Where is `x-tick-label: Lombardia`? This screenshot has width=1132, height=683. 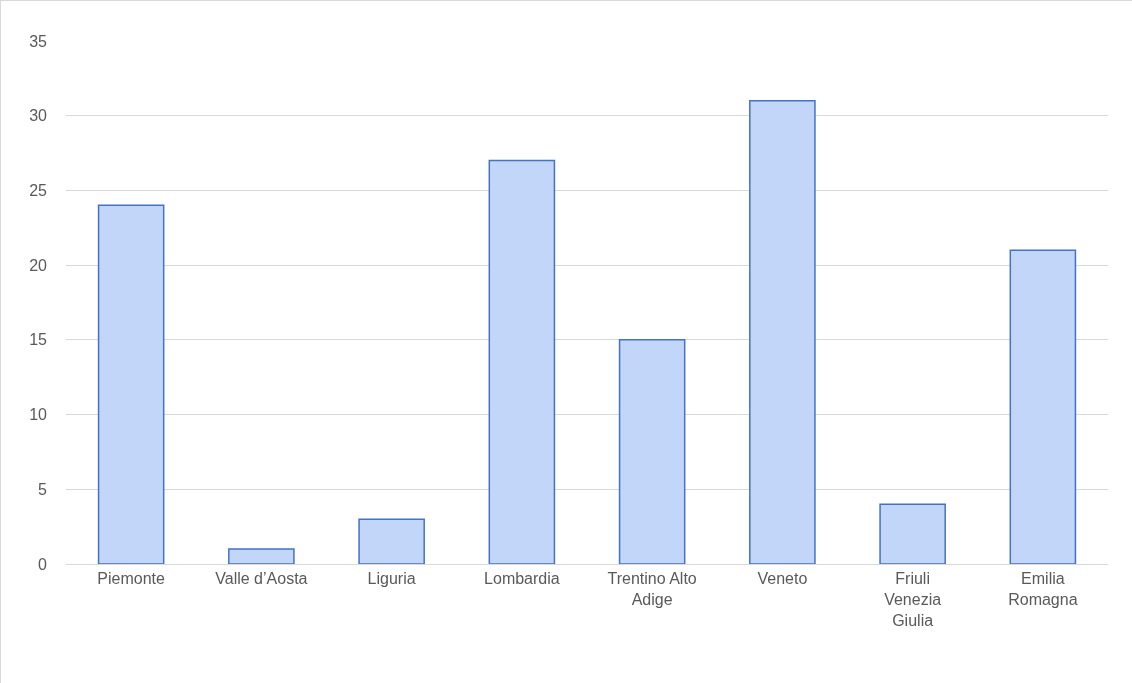 x-tick-label: Lombardia is located at coordinates (522, 579).